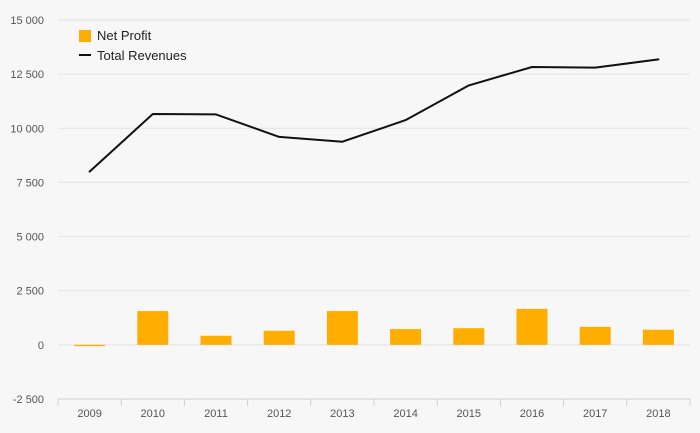 The width and height of the screenshot is (700, 433). I want to click on x-axis: 2009 2010 2011 2012 2013 2014 2015 2016 2017 2018, so click(374, 409).